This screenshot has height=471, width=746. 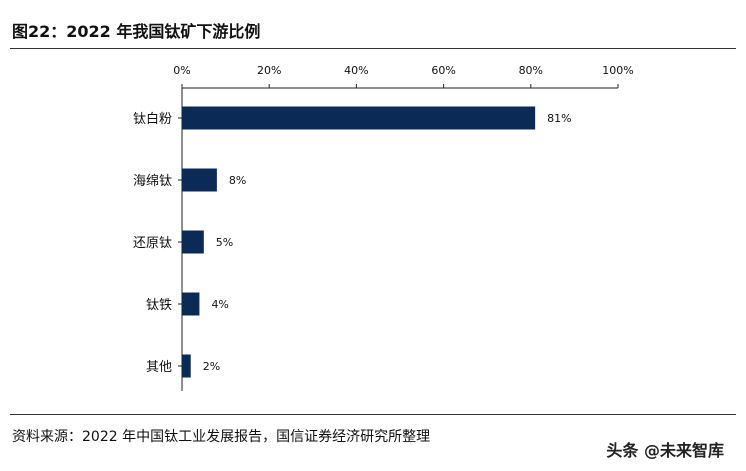 What do you see at coordinates (559, 118) in the screenshot?
I see `data-label: 81%` at bounding box center [559, 118].